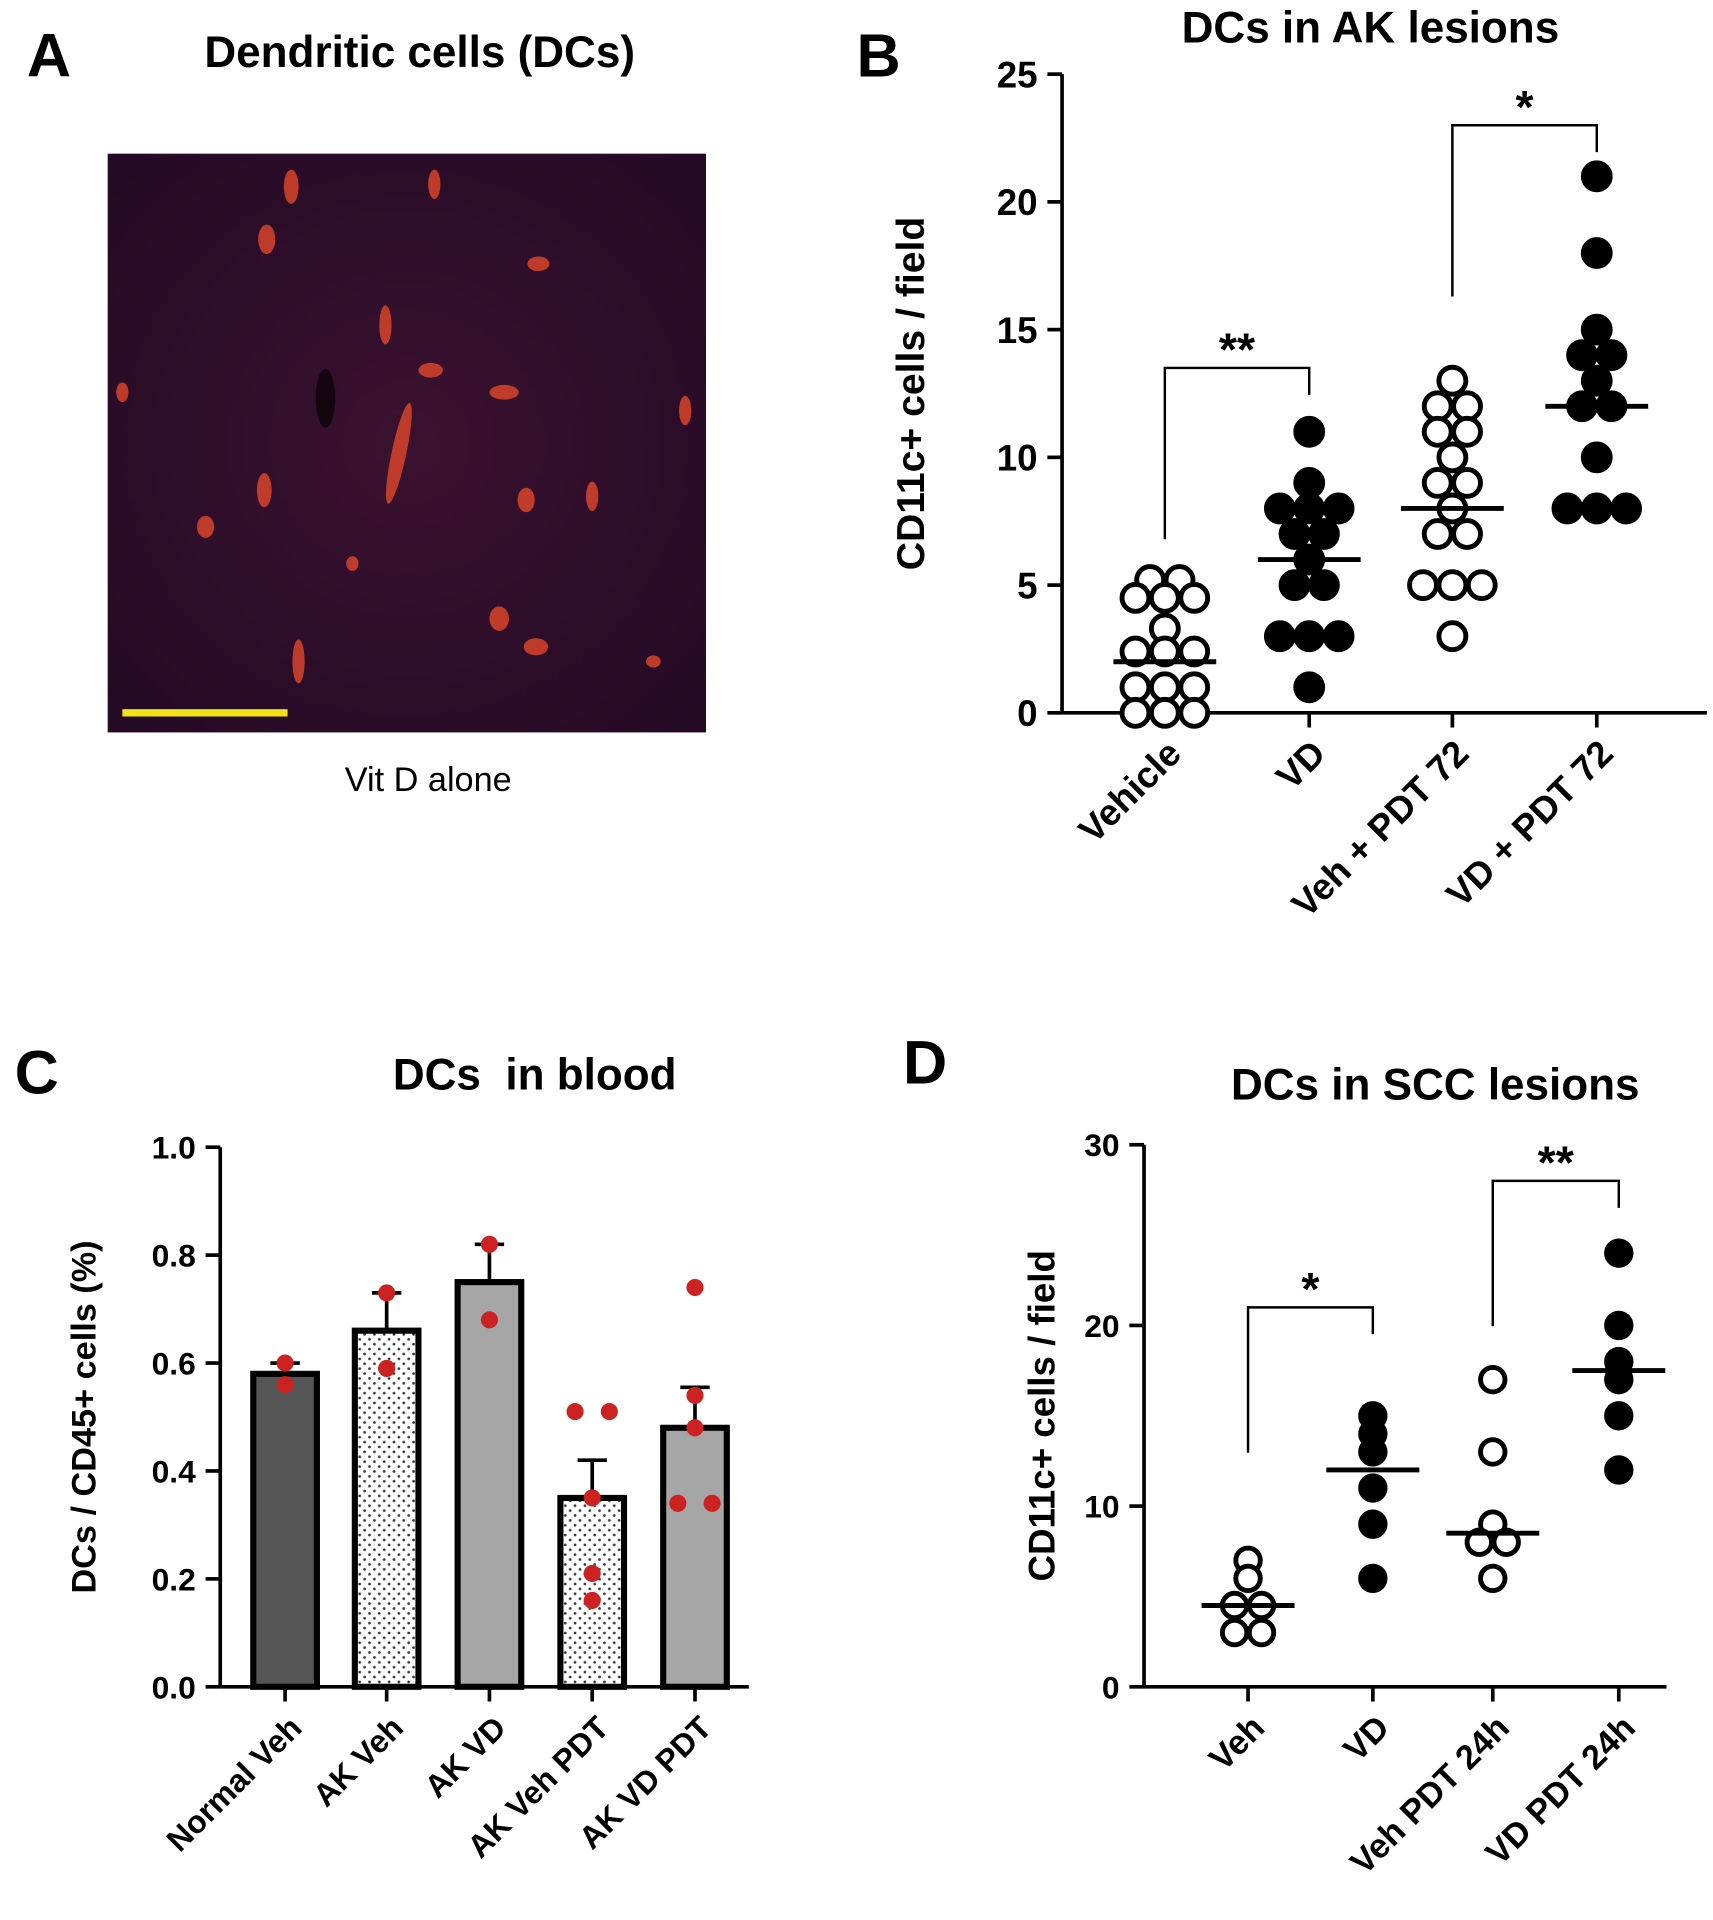 This screenshot has height=1920, width=1713. I want to click on y-tick-label: 15, so click(1017, 330).